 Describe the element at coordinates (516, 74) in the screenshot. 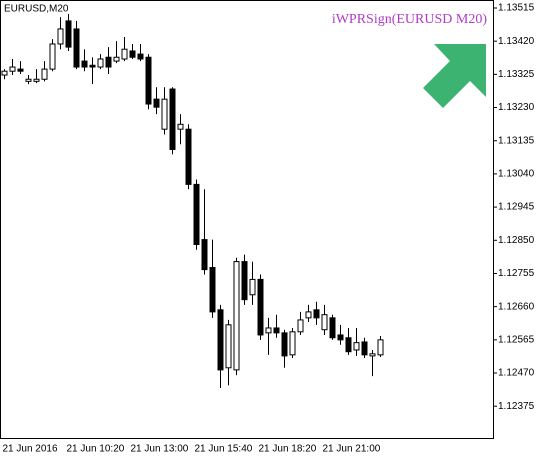

I see `y-tick-label: 1.13325` at that location.